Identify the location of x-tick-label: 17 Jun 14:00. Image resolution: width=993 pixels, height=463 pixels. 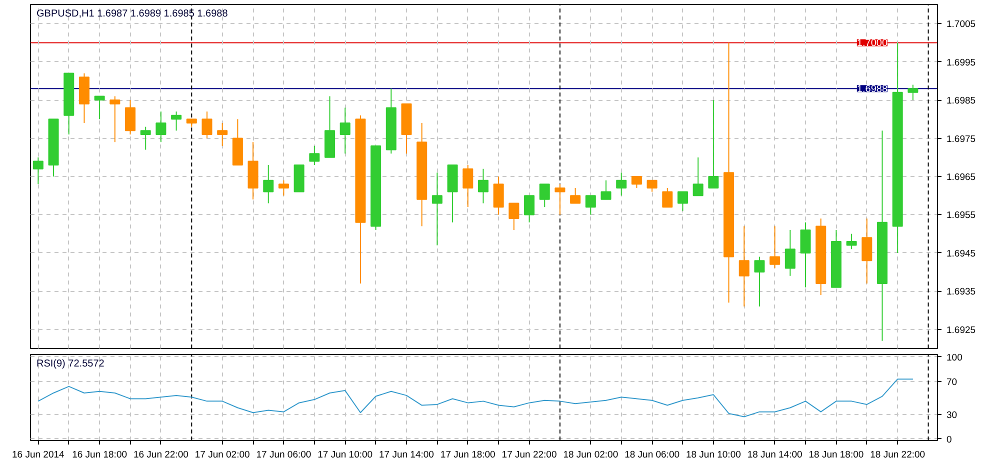
(406, 455).